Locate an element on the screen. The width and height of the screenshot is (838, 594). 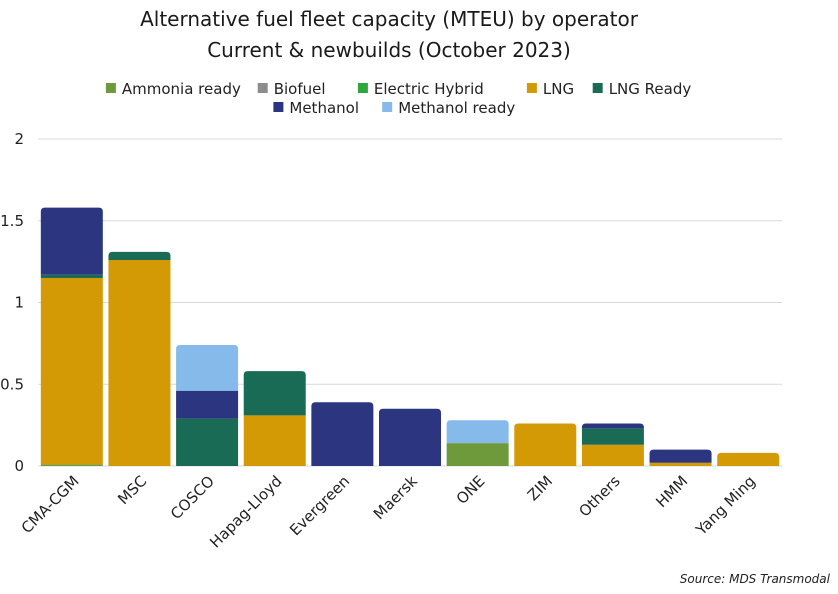
x-tick-label: Others is located at coordinates (599, 496).